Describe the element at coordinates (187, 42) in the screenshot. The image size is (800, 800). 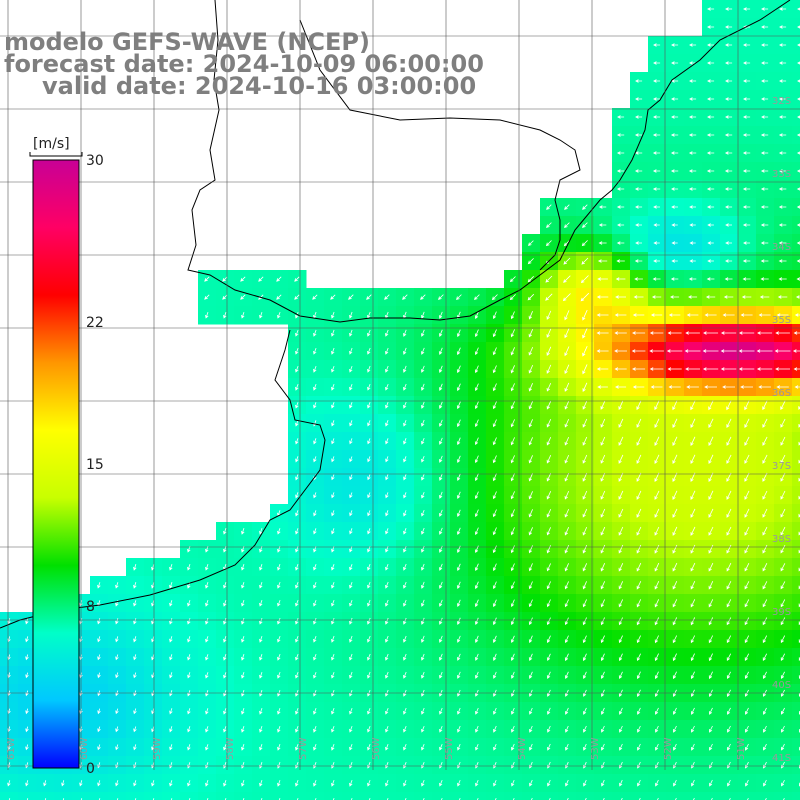
I see `model-title: modelo GEFS-WAVE (NCEP)` at that location.